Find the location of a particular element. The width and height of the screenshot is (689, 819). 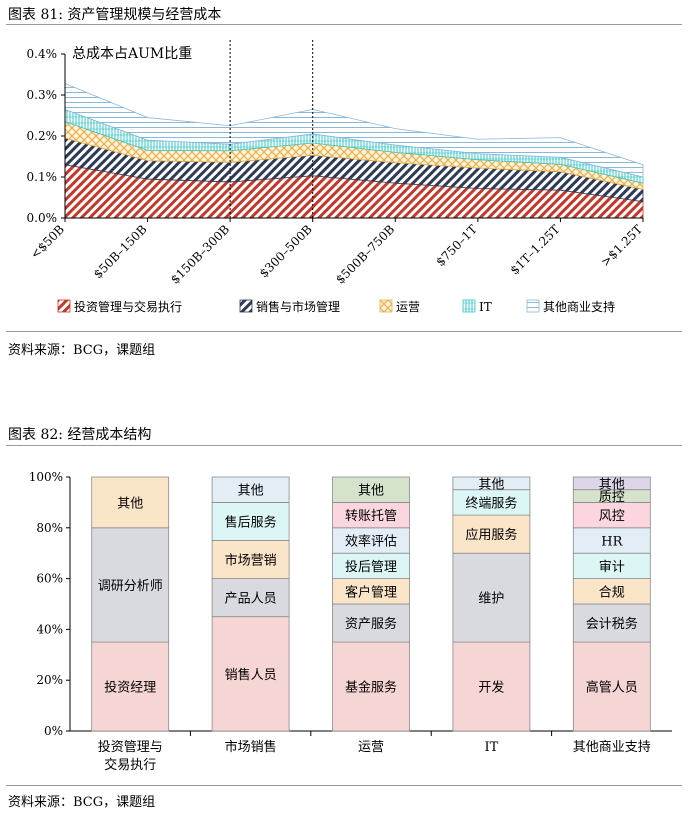

y-tick-label: 0.0% is located at coordinates (42, 218).